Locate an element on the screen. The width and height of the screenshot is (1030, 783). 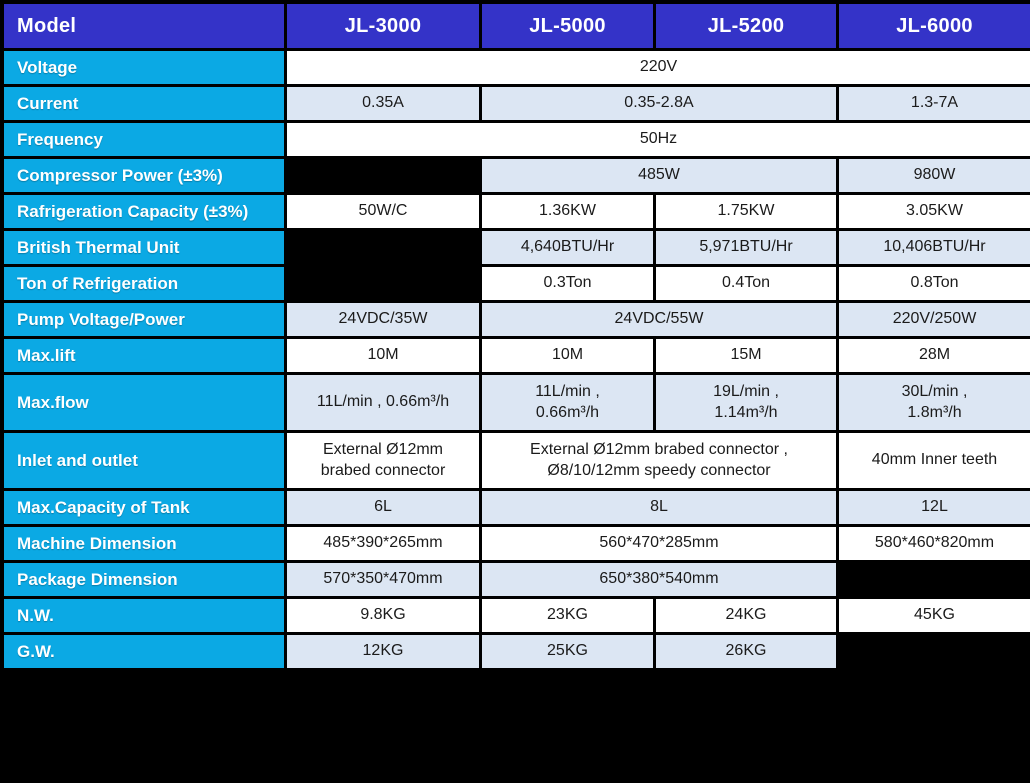
spec-cell: 23KG is located at coordinates (567, 615).